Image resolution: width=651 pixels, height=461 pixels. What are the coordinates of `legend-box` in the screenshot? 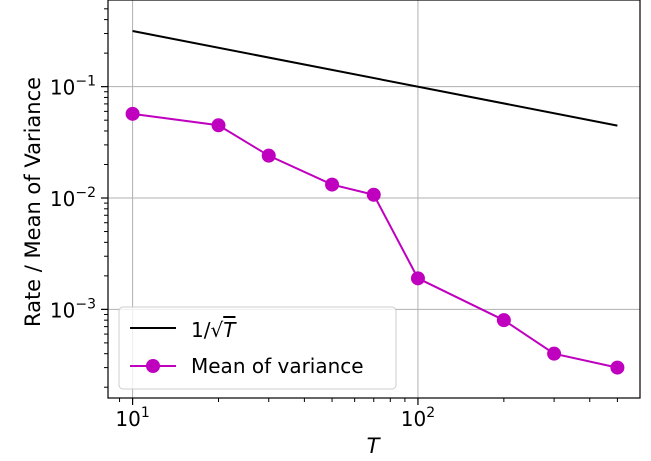 It's located at (257, 348).